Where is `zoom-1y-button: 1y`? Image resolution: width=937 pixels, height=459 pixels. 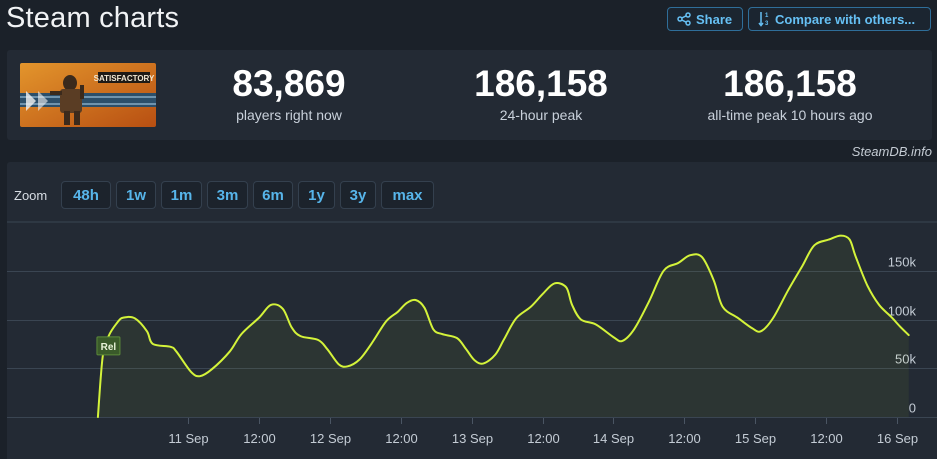 zoom-1y-button: 1y is located at coordinates (316, 195).